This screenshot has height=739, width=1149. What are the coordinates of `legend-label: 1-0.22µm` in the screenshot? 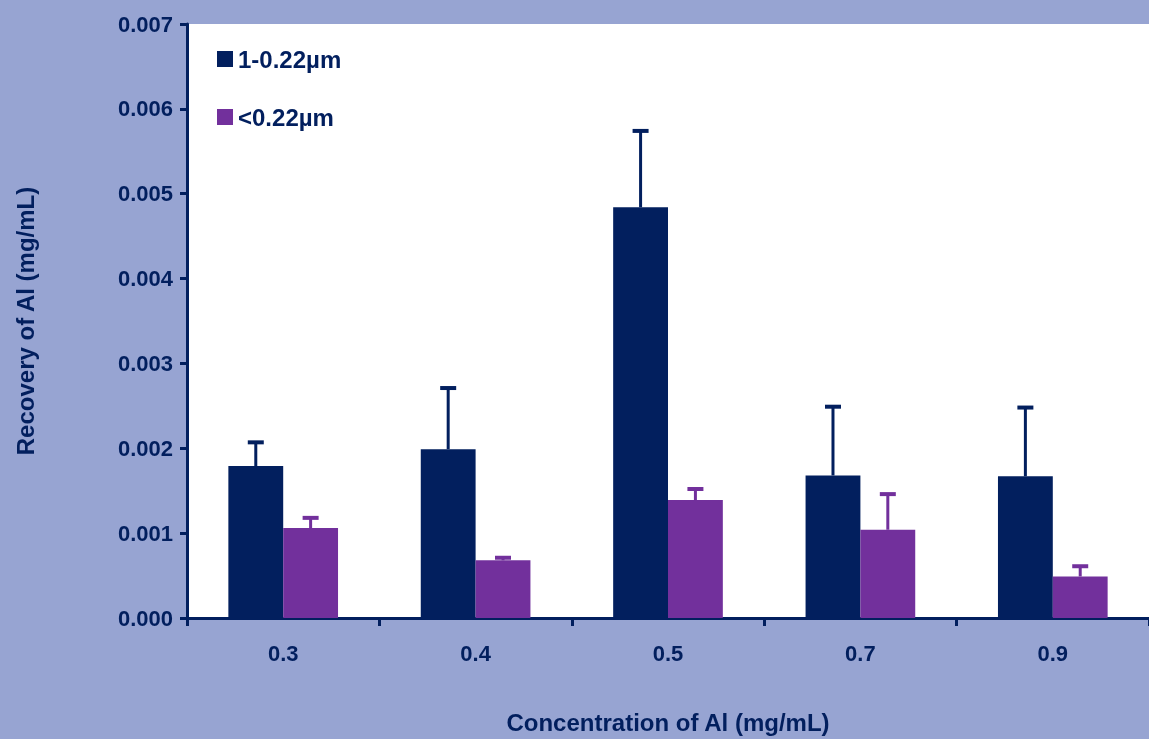 It's located at (290, 59).